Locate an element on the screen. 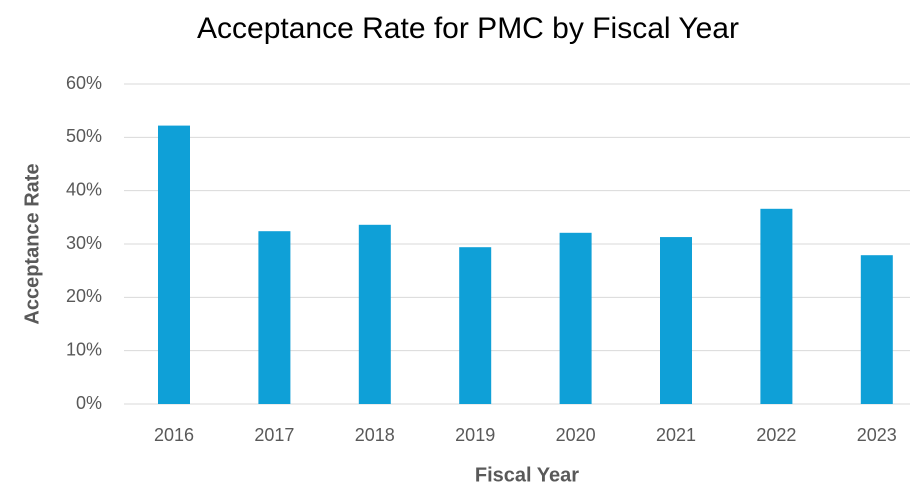 The image size is (910, 487). x-axis-title: Fiscal Year is located at coordinates (527, 475).